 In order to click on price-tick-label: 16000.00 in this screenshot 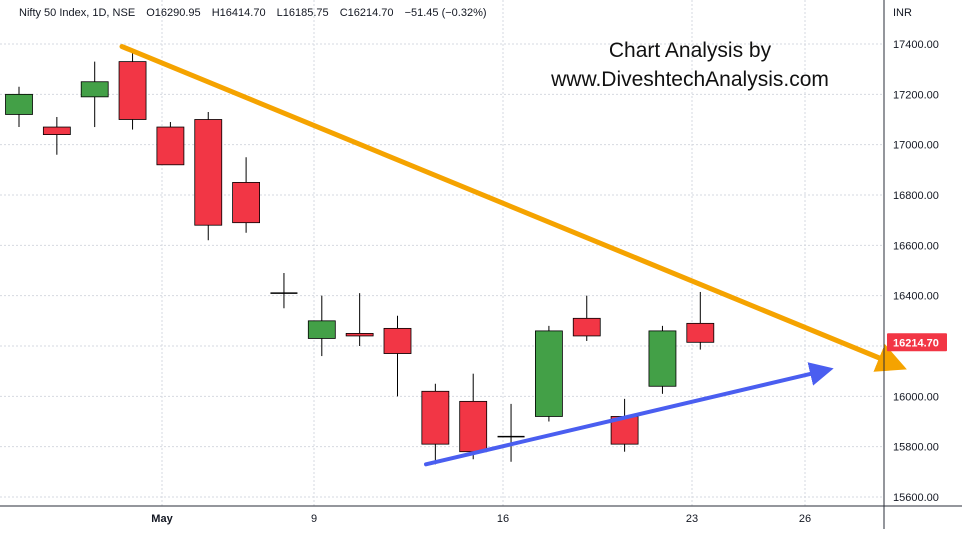, I will do `click(916, 397)`.